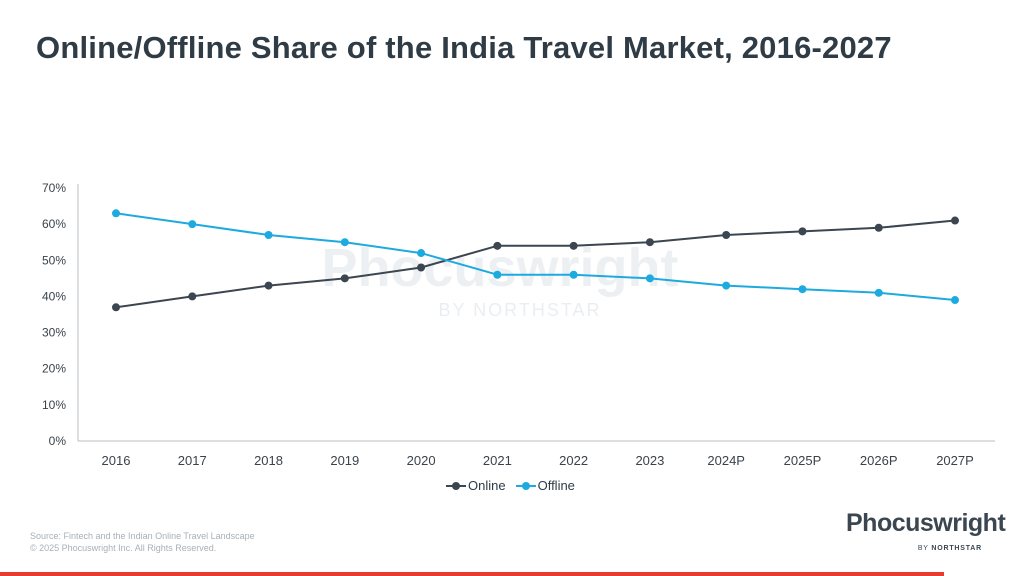 The width and height of the screenshot is (1024, 576). I want to click on x-tick-label: 2019, so click(344, 460).